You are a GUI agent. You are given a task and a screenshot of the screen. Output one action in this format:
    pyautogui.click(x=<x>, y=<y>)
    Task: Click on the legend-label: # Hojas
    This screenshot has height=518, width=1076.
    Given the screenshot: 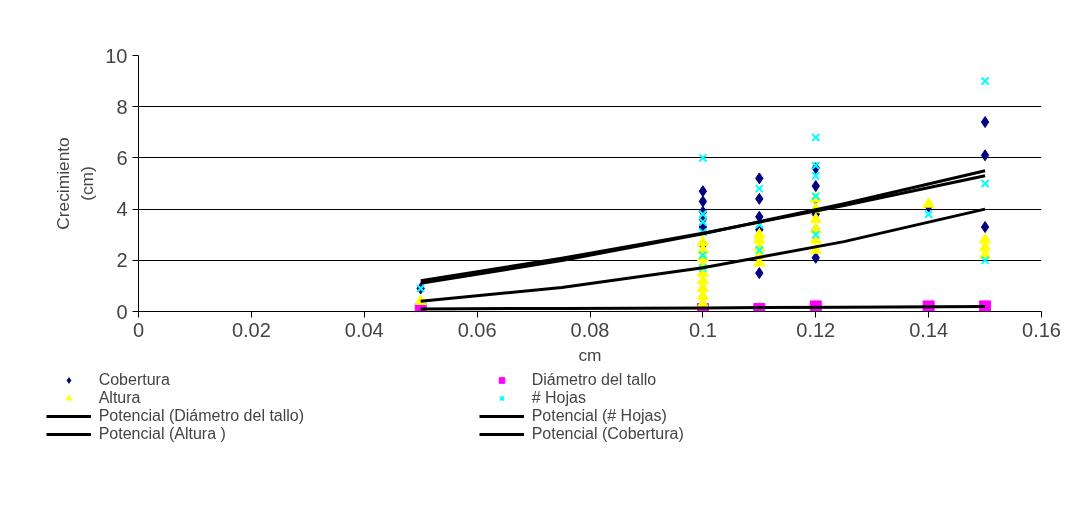 What is the action you would take?
    pyautogui.click(x=559, y=398)
    